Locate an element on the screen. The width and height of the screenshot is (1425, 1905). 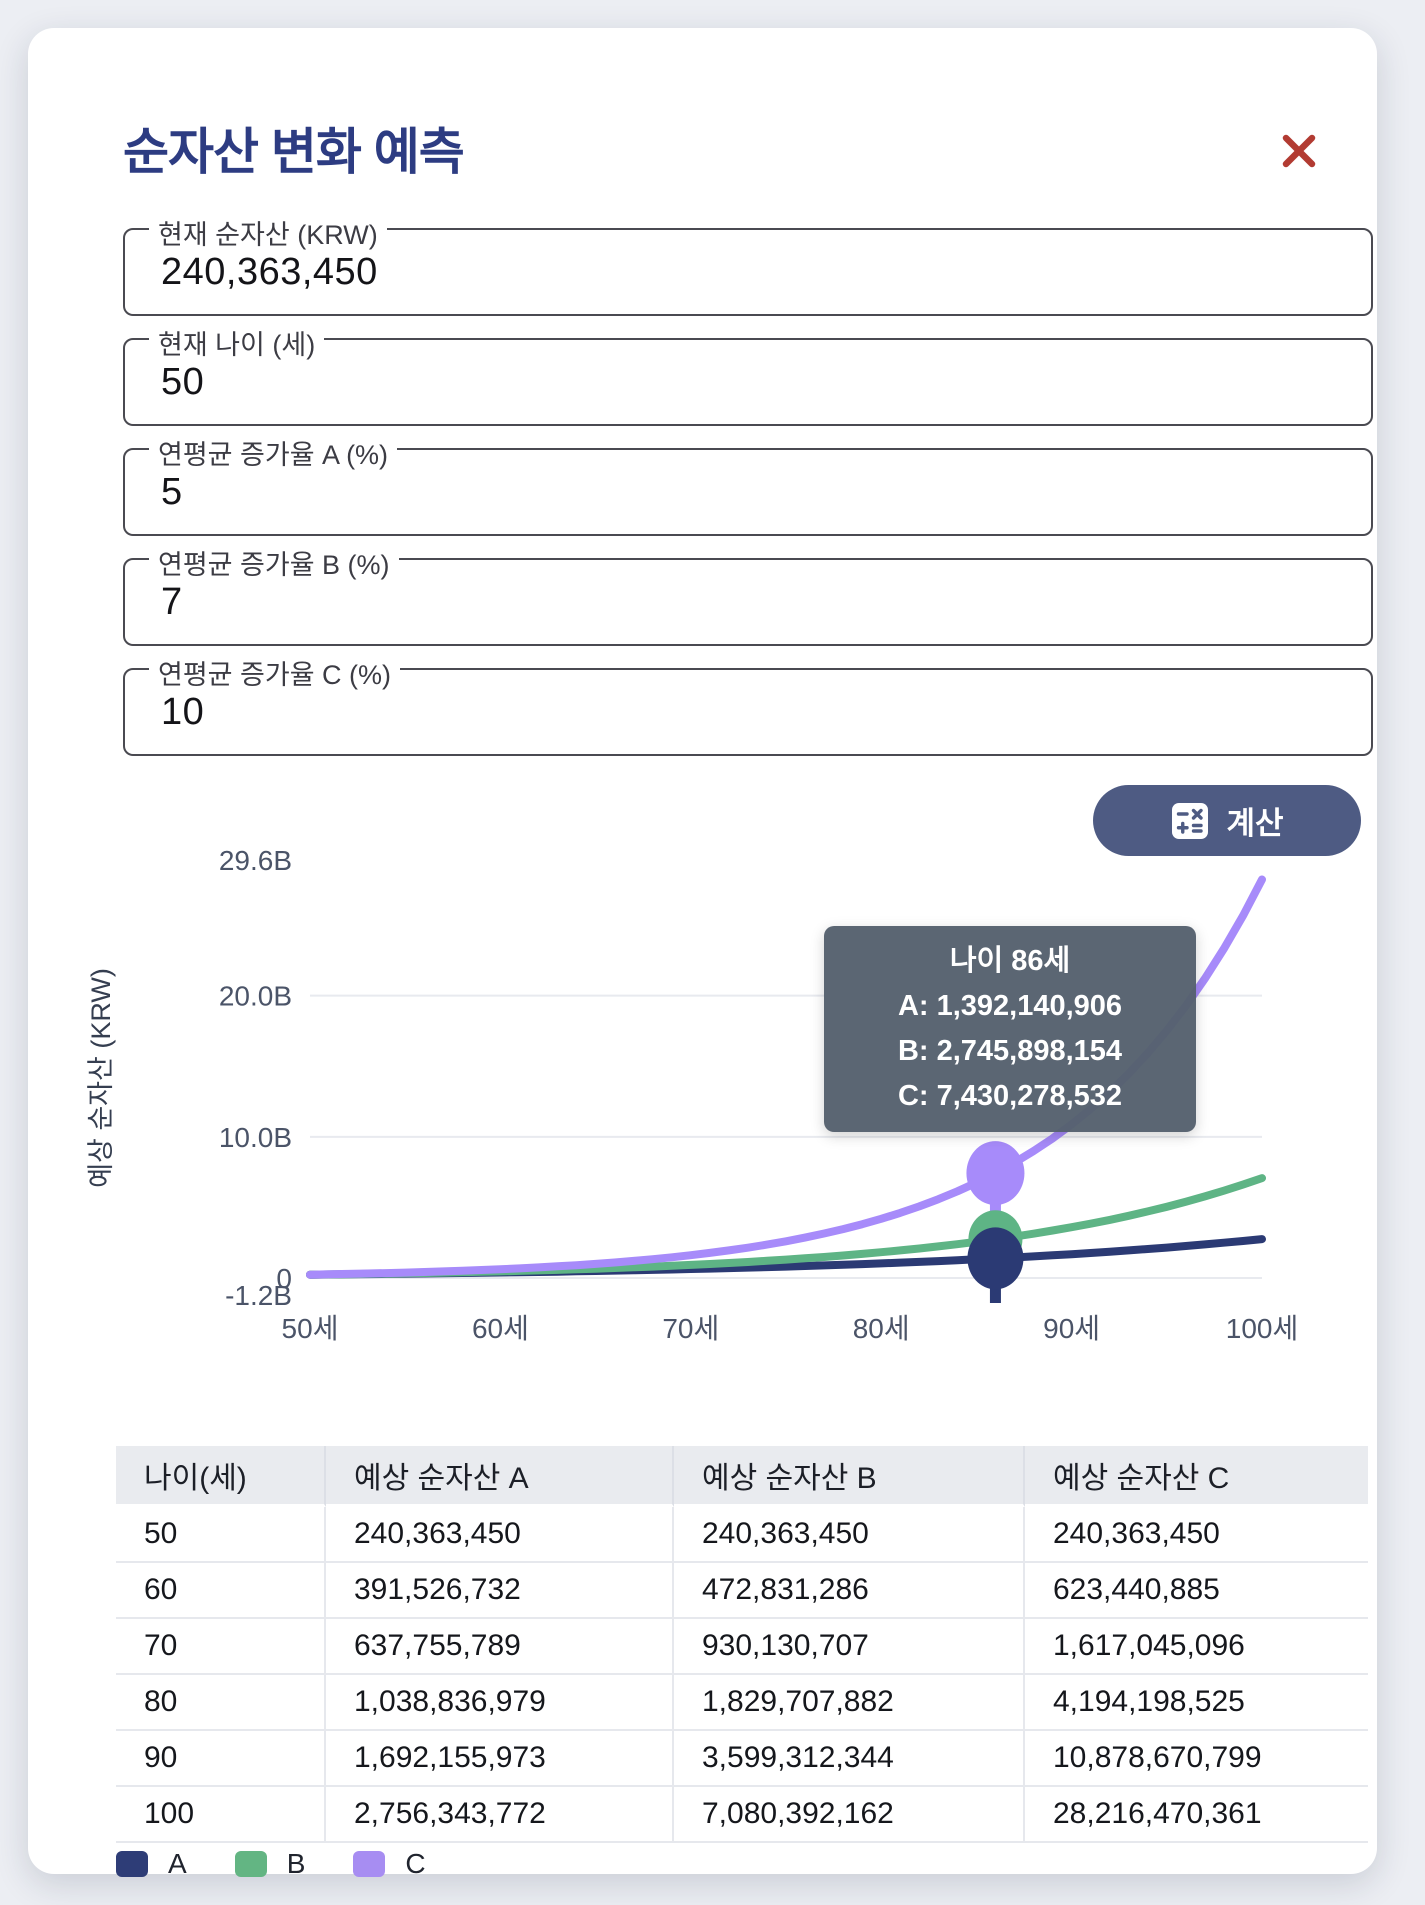
table-cell: 3,599,312,344 is located at coordinates (849, 1759).